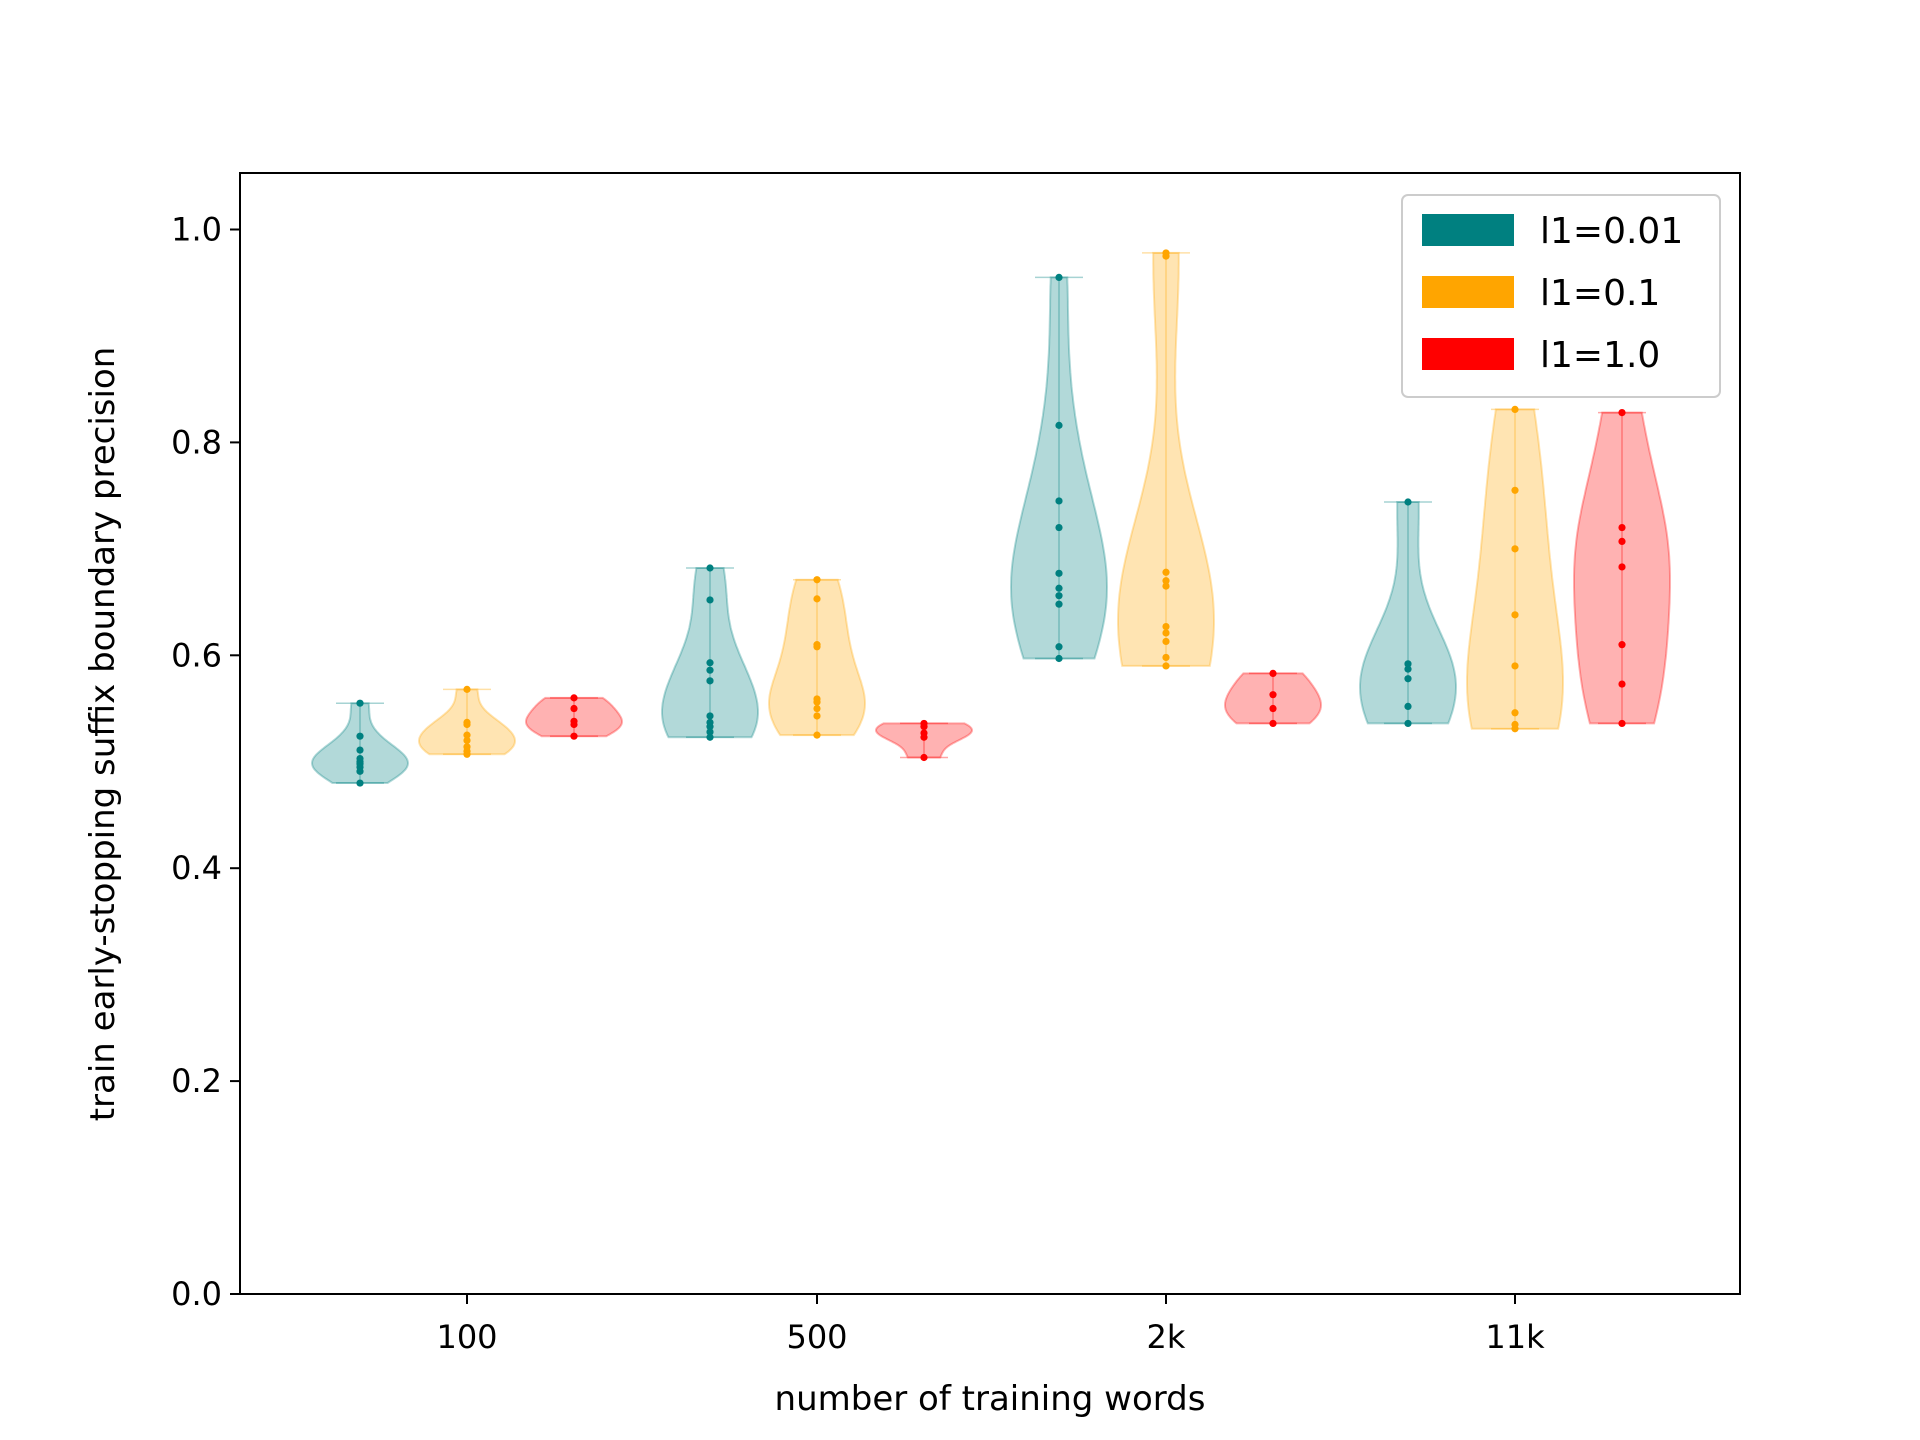 This screenshot has height=1440, width=1920. What do you see at coordinates (196, 868) in the screenshot?
I see `y-tick-label: 0.4` at bounding box center [196, 868].